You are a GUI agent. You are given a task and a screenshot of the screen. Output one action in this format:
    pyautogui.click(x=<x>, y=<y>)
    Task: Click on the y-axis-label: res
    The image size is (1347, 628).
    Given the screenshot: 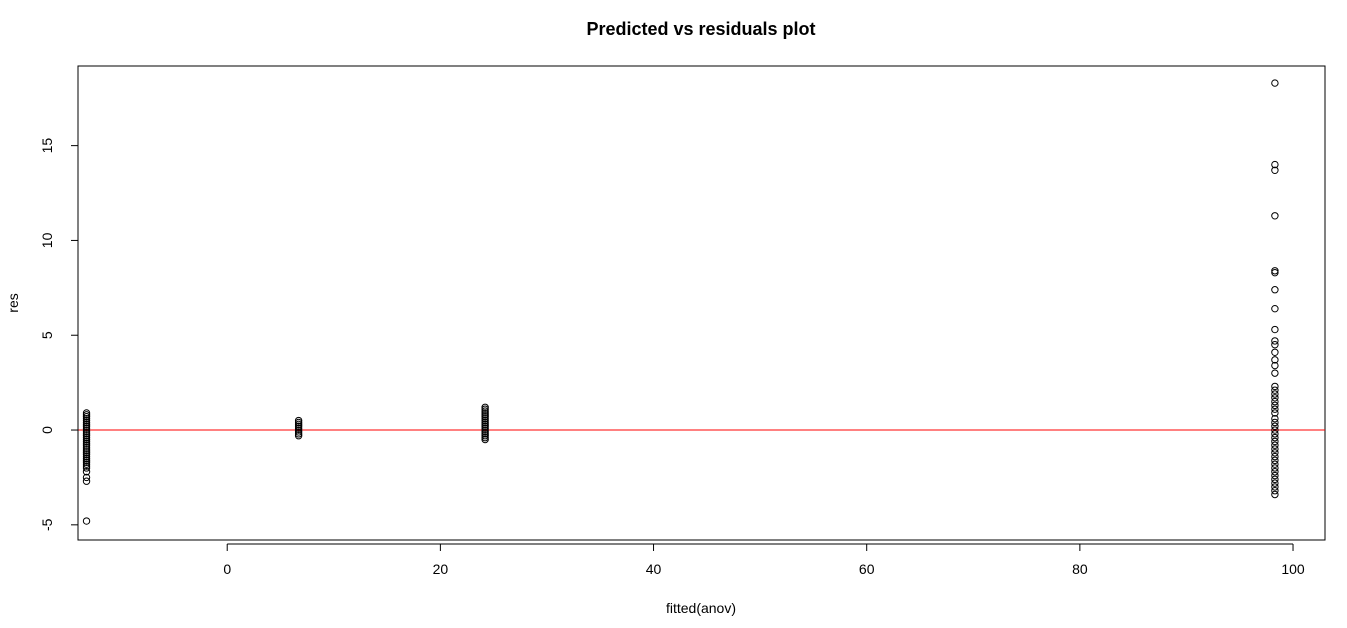 What is the action you would take?
    pyautogui.click(x=13, y=302)
    